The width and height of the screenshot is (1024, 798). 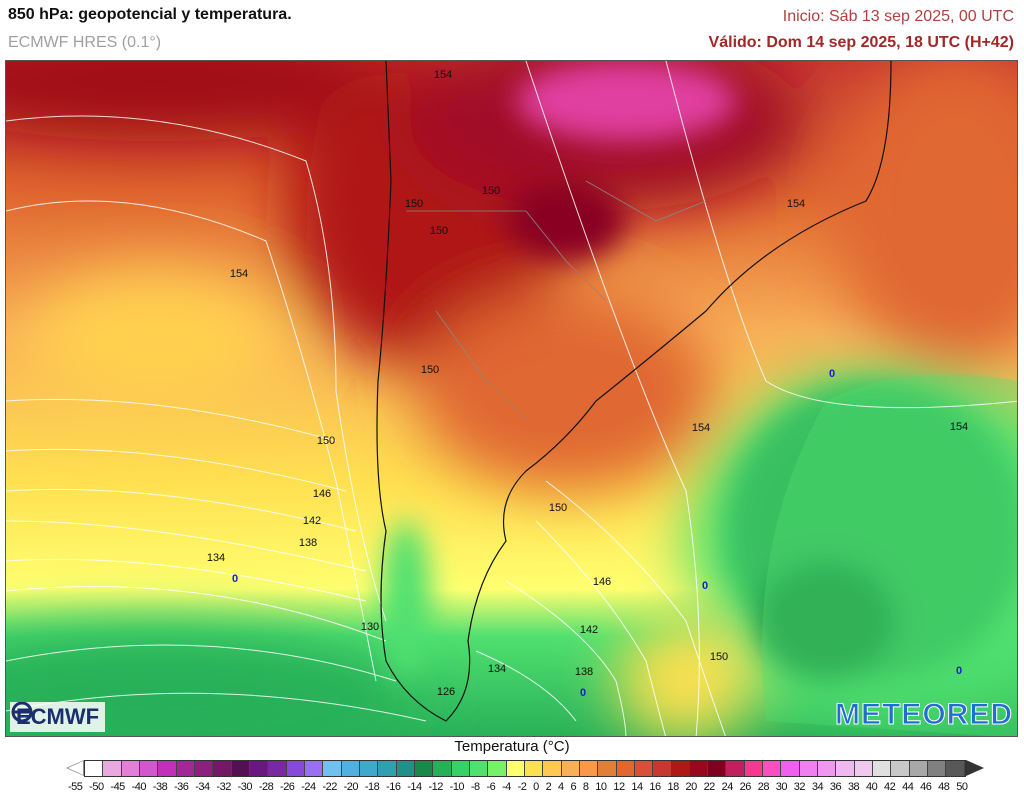 What do you see at coordinates (871, 787) in the screenshot?
I see `colorbar-tick: 40` at bounding box center [871, 787].